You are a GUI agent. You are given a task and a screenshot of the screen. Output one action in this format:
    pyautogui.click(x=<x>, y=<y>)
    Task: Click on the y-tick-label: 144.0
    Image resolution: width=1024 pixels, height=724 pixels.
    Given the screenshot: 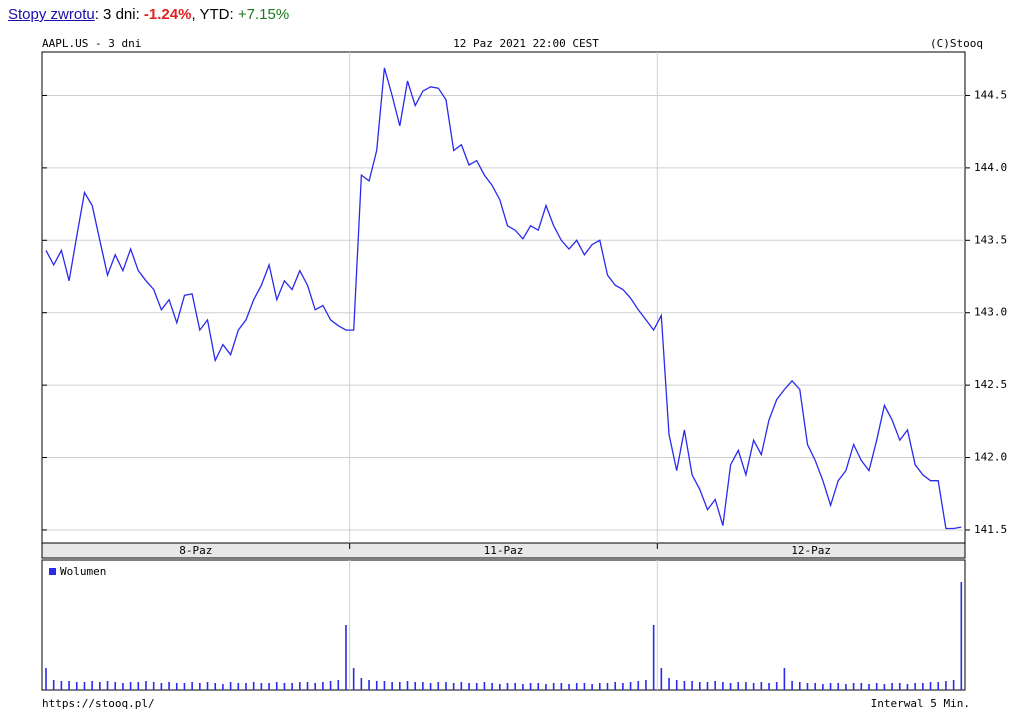 What is the action you would take?
    pyautogui.click(x=990, y=167)
    